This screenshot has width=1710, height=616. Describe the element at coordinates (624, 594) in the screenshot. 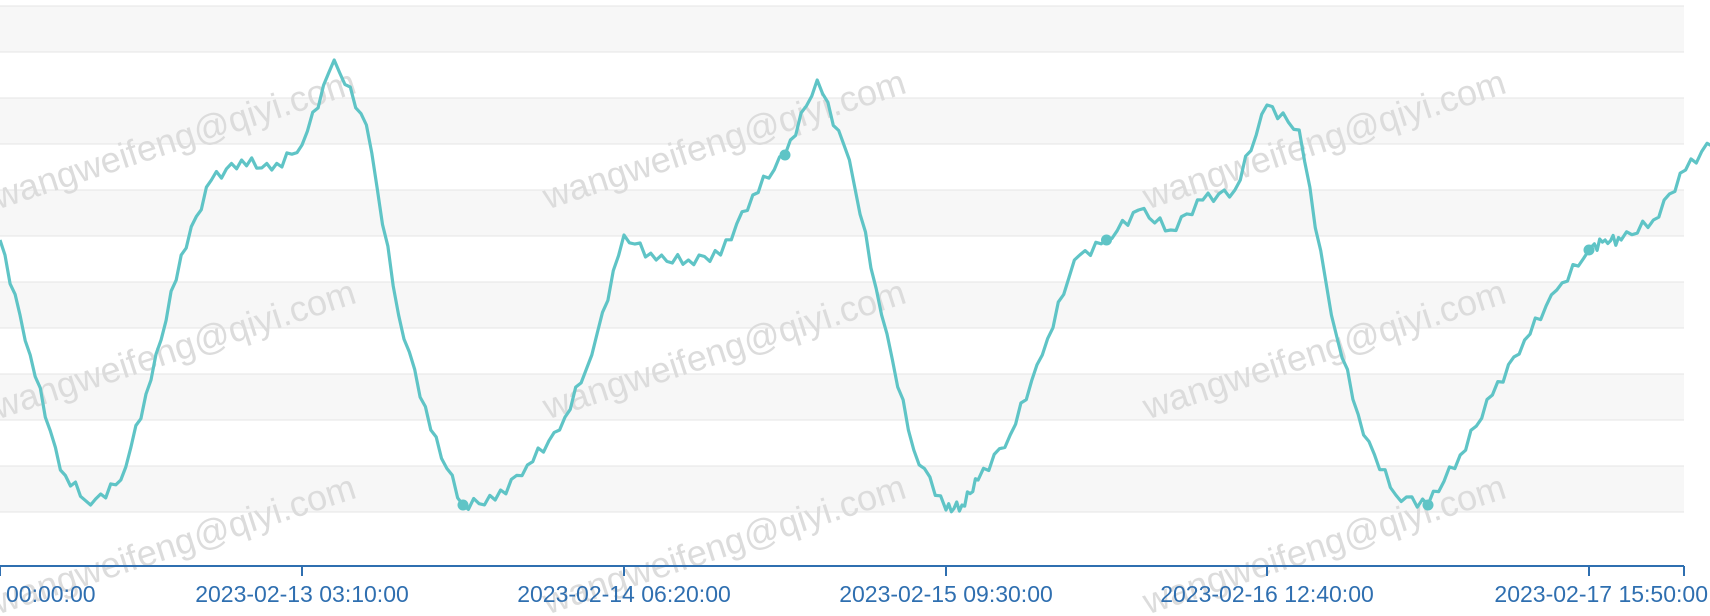

I see `x-tick-label: 2023-02-14 06:20:00` at that location.